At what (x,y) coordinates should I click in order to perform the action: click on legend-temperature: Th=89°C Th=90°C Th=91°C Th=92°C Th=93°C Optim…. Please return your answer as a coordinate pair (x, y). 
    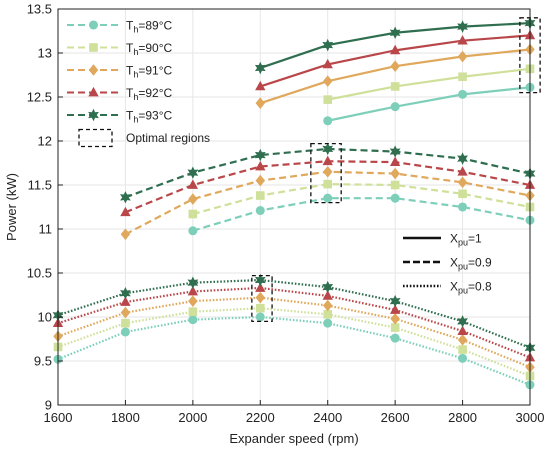
    Looking at the image, I should click on (138, 83).